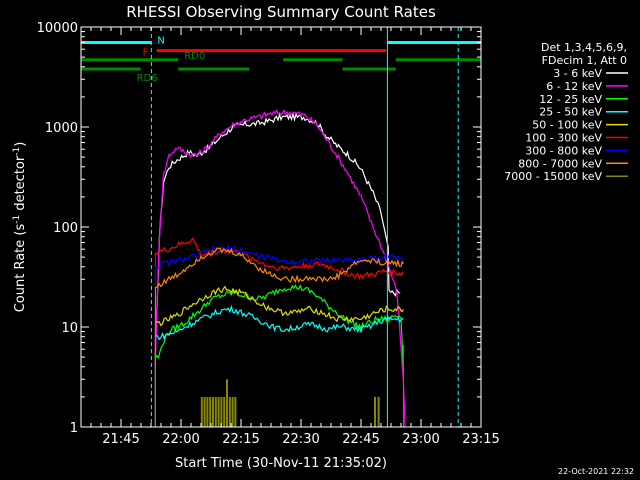 The height and width of the screenshot is (480, 640). Describe the element at coordinates (570, 112) in the screenshot. I see `legend-label: 25 - 50 keV` at that location.